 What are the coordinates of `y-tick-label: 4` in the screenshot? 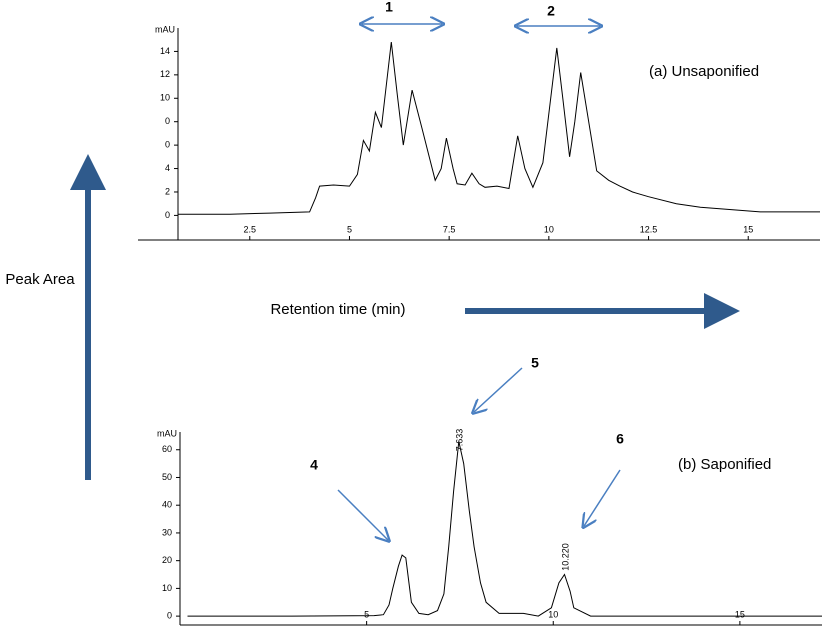 It's located at (167, 168).